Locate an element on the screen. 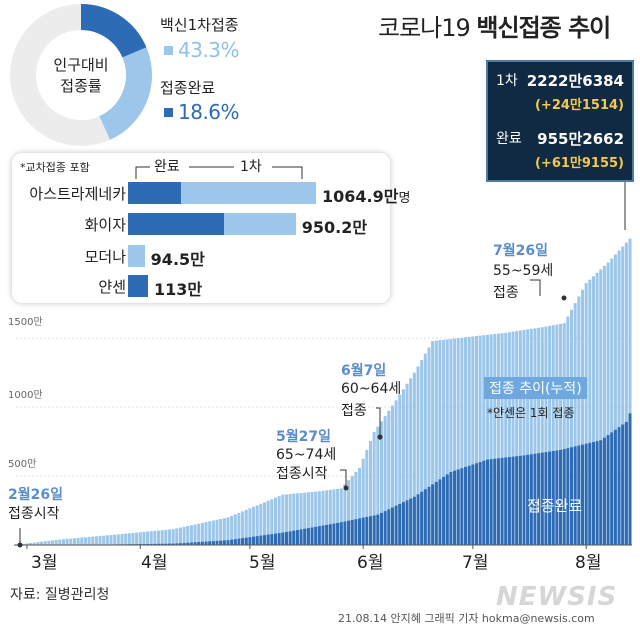  annotation-may27-line2: 접종시작 is located at coordinates (302, 474).